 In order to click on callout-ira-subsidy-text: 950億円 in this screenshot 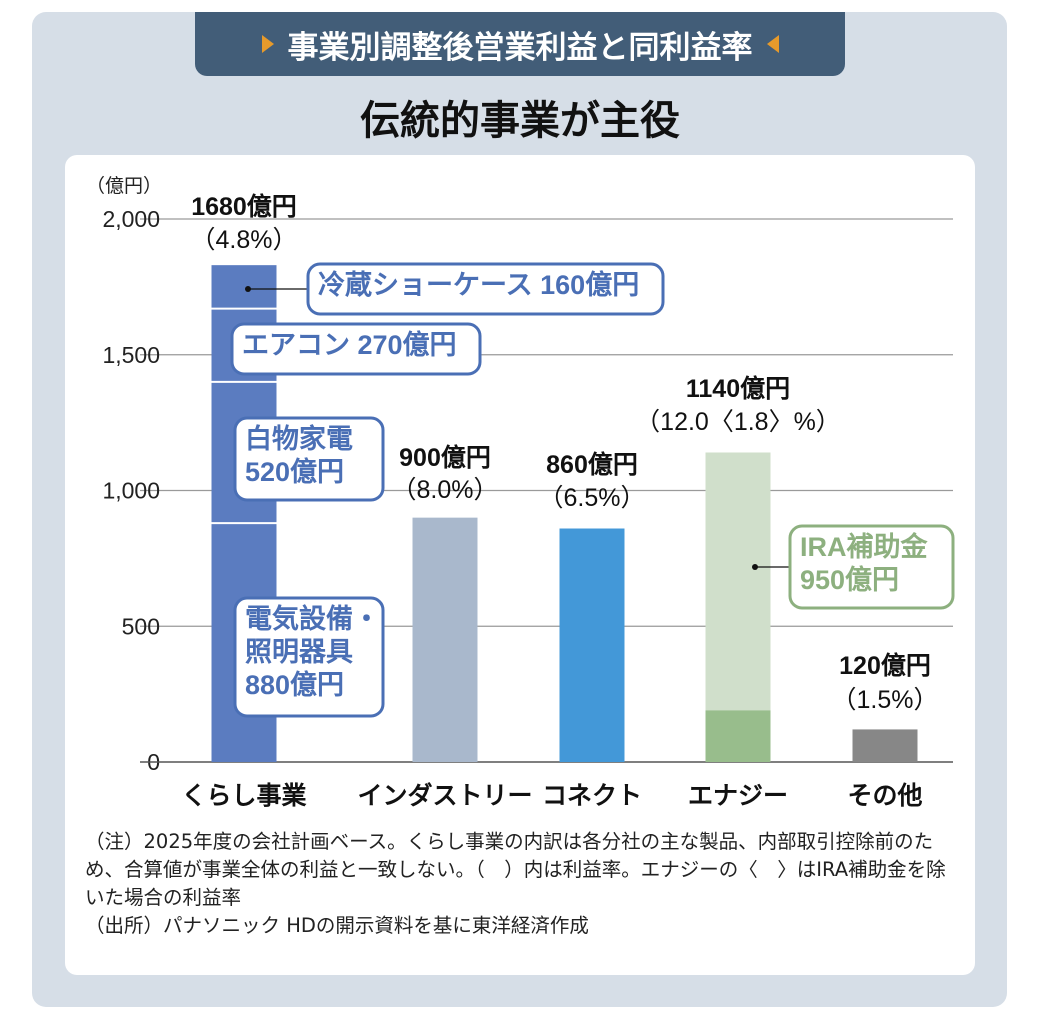, I will do `click(849, 580)`.